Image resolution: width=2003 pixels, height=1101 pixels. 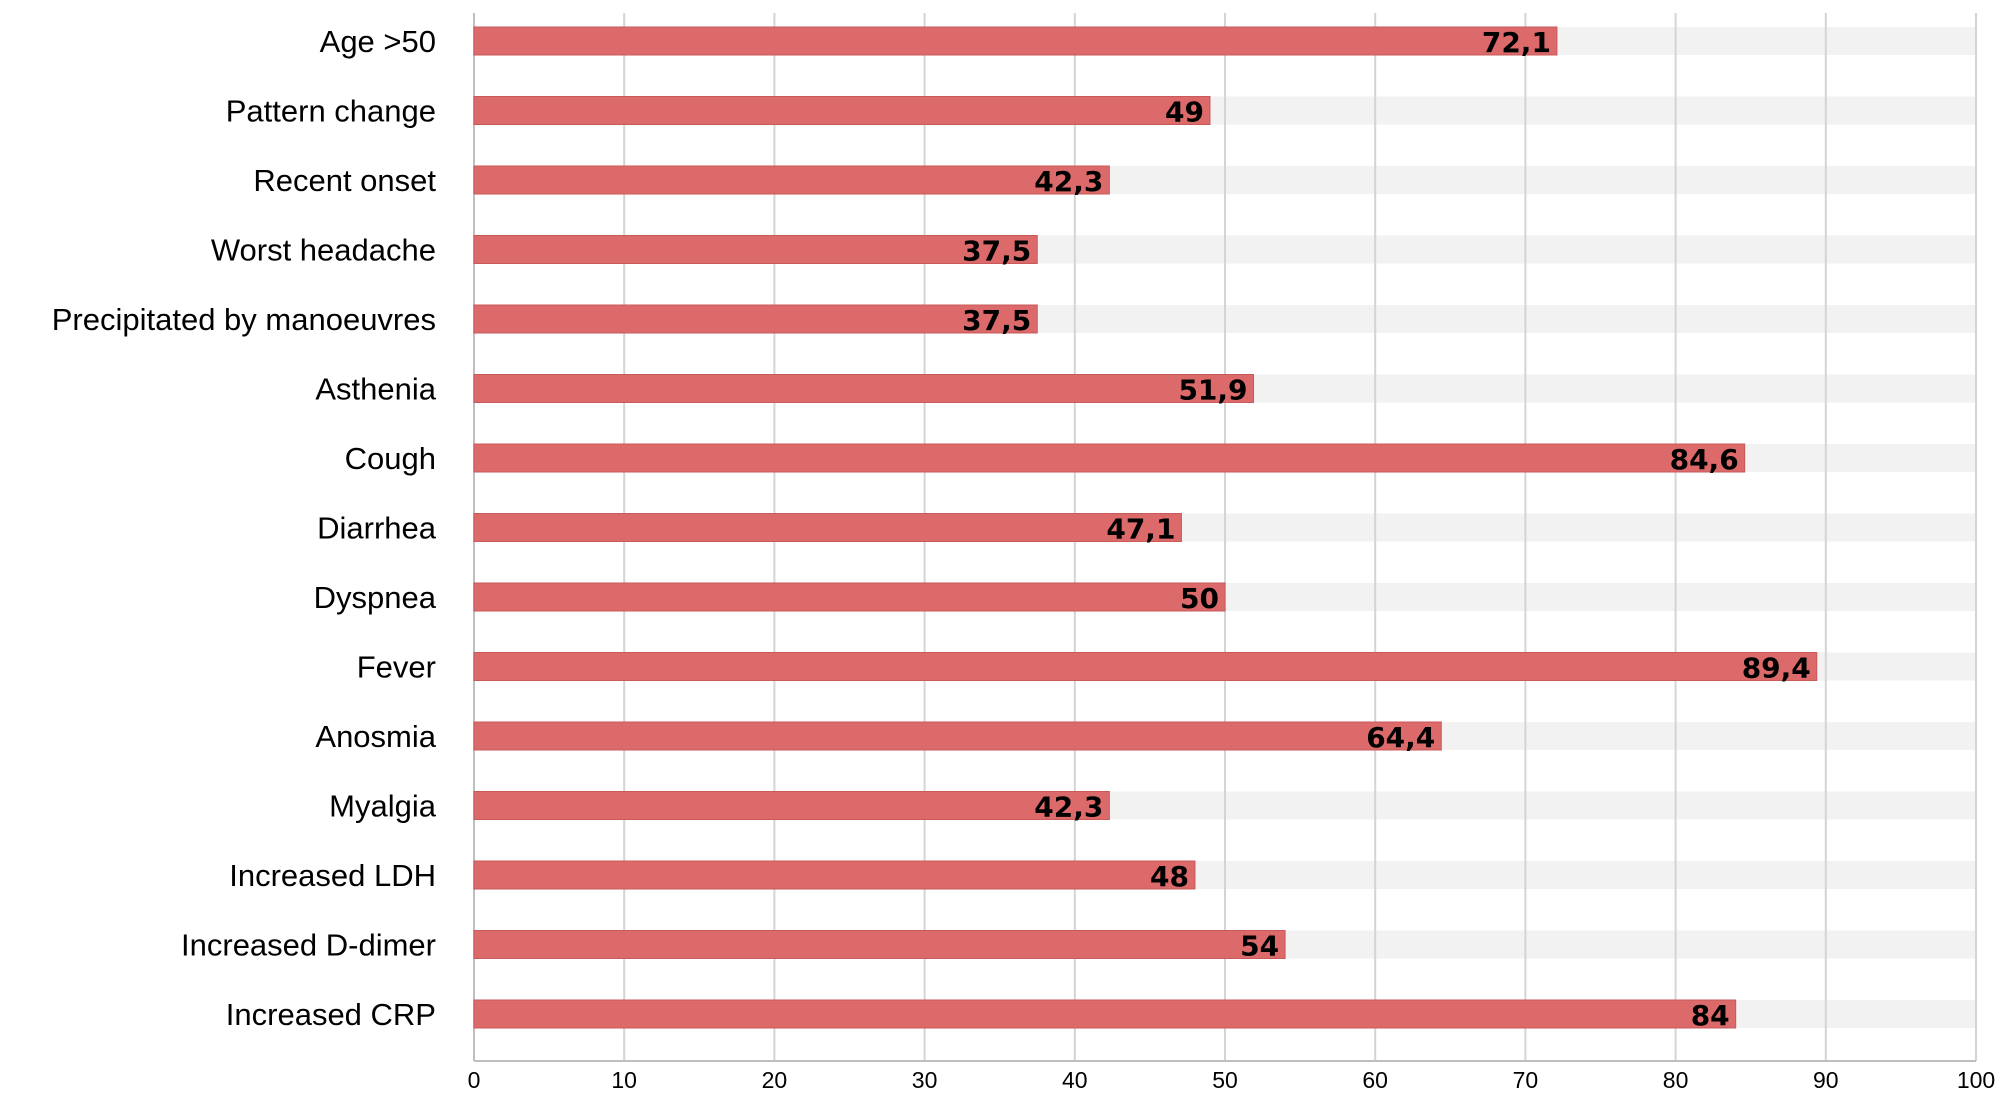 What do you see at coordinates (377, 528) in the screenshot?
I see `category-label: Diarrhea` at bounding box center [377, 528].